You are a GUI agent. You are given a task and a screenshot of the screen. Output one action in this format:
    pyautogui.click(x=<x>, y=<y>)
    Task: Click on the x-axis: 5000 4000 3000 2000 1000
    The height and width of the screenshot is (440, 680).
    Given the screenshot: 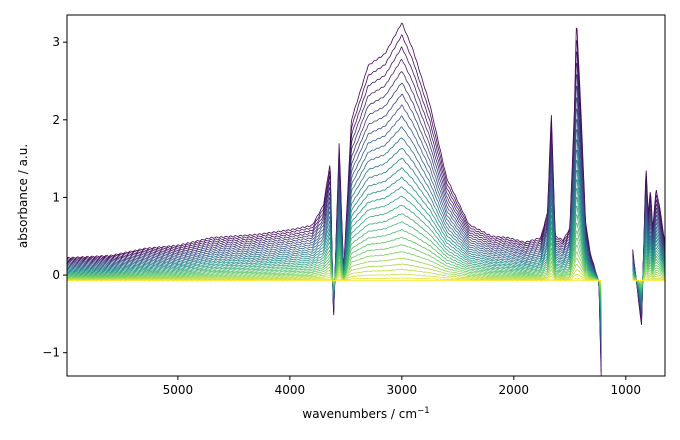 What is the action you would take?
    pyautogui.click(x=402, y=386)
    